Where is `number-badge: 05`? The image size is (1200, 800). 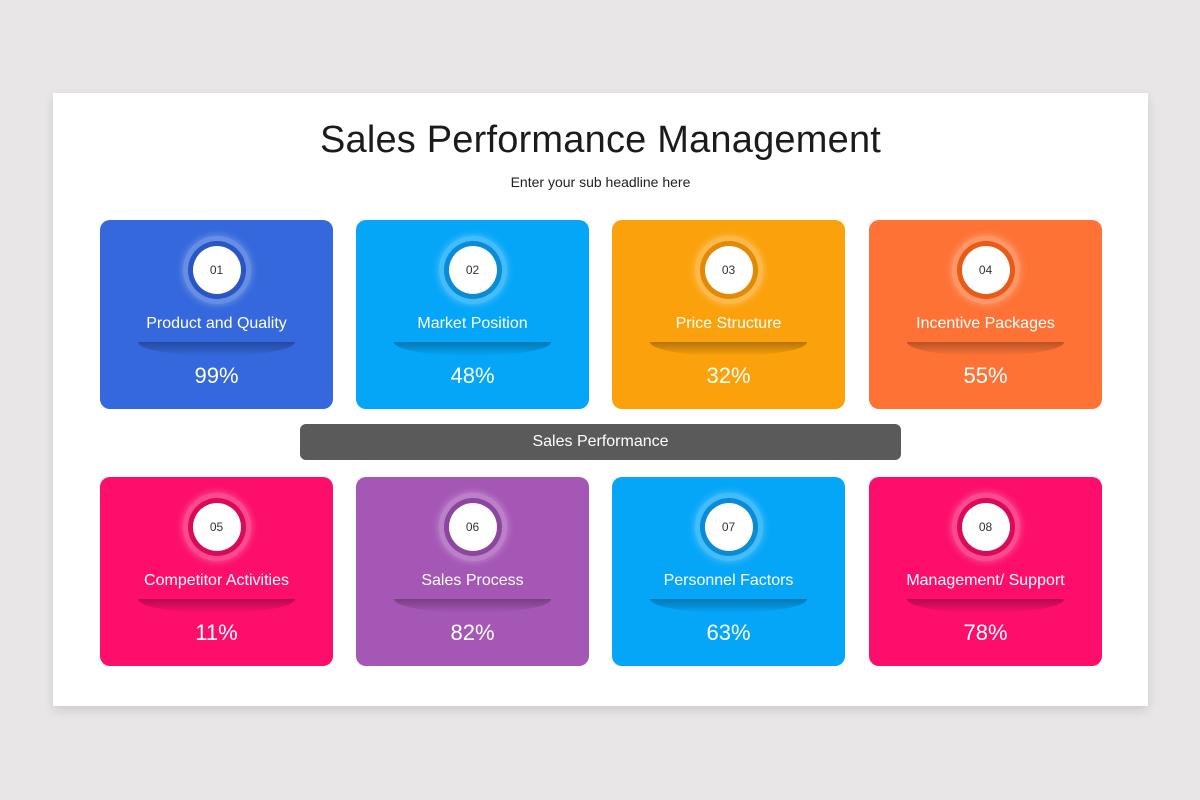 number-badge: 05 is located at coordinates (216, 527).